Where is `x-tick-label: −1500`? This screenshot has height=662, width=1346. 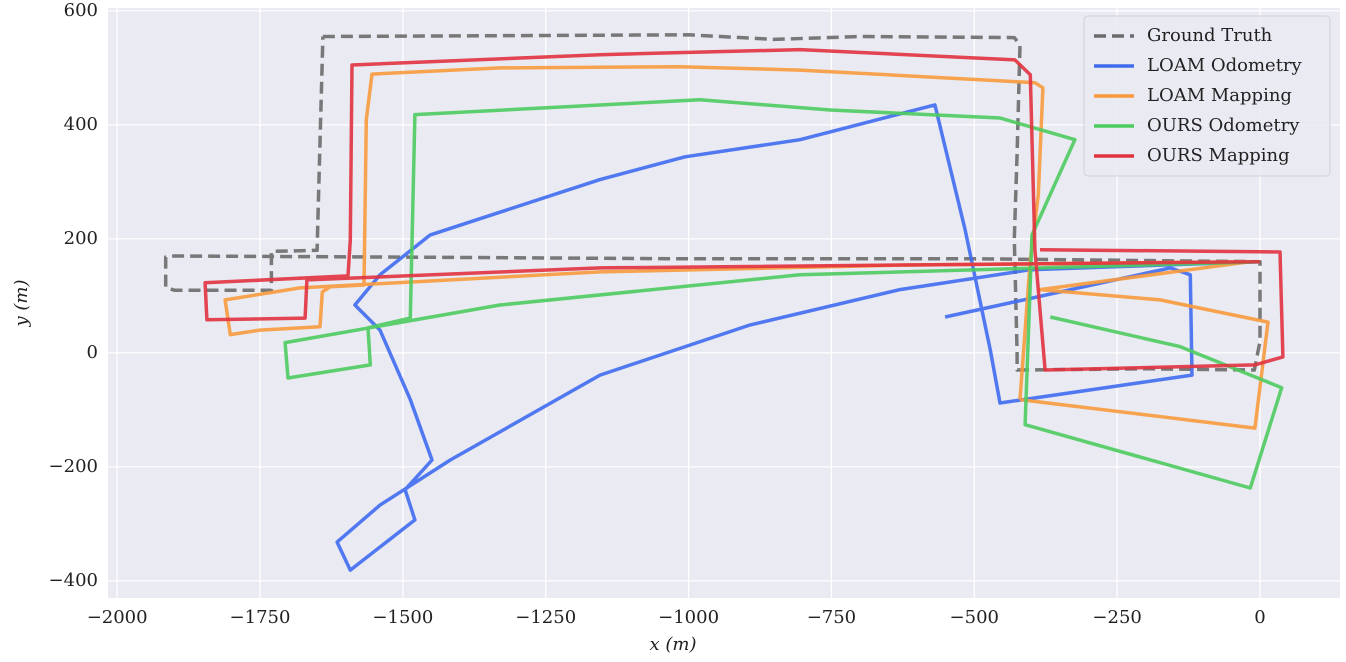 x-tick-label: −1500 is located at coordinates (402, 617).